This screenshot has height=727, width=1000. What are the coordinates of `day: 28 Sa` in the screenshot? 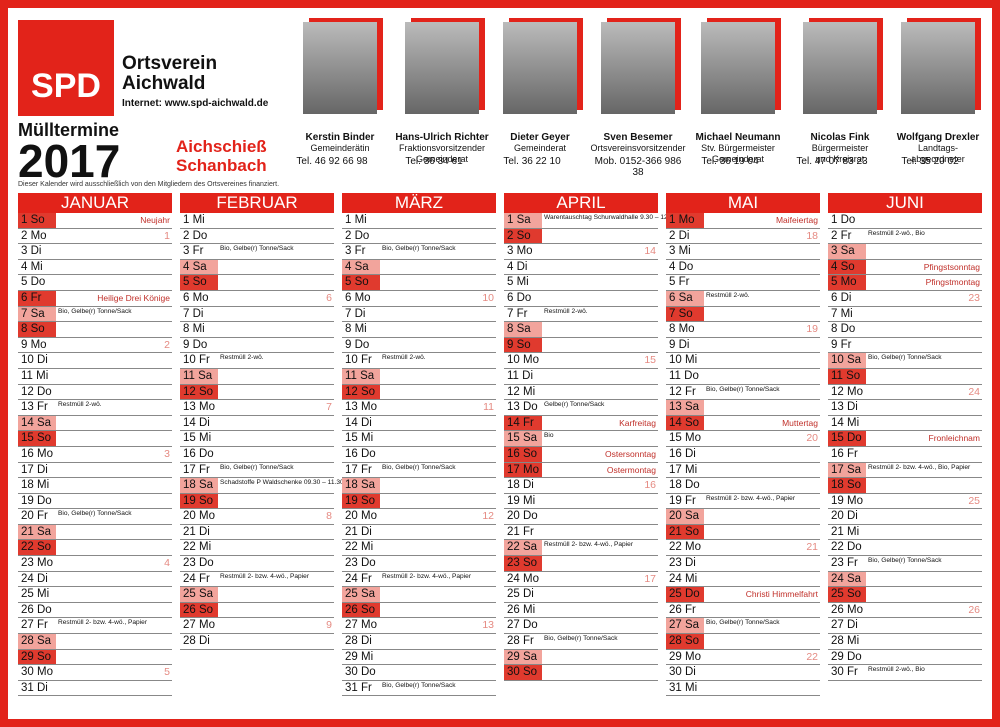 It's located at (37, 641).